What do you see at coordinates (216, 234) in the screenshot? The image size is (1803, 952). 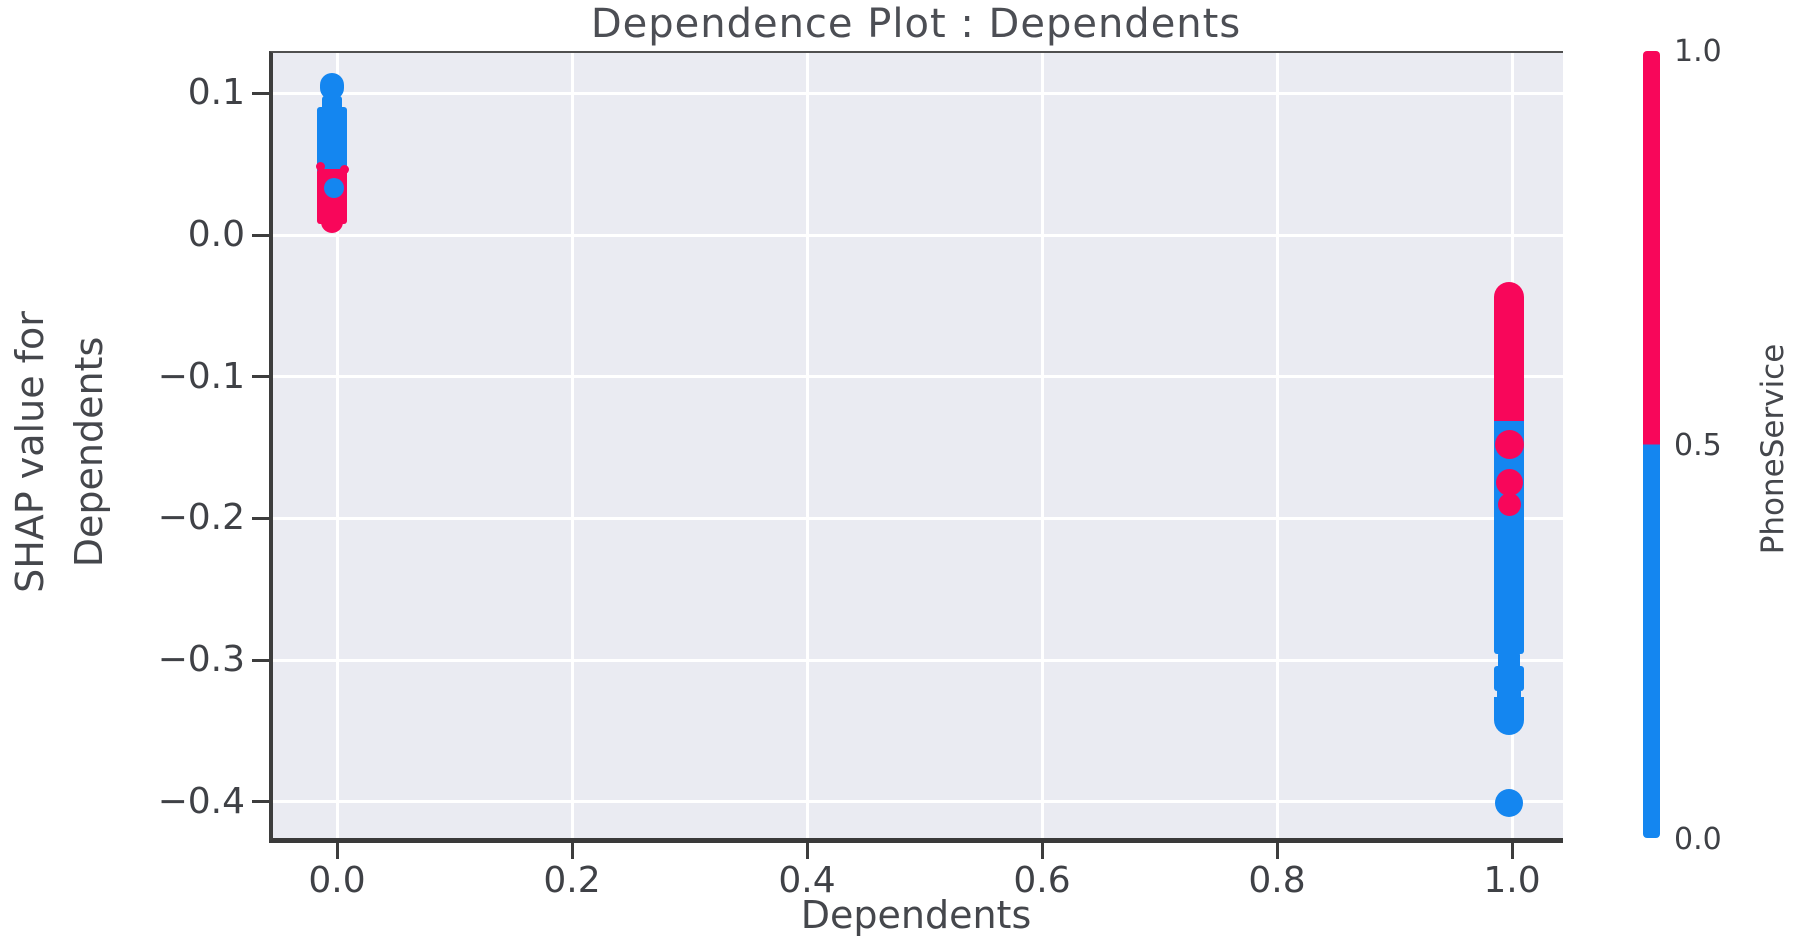 I see `y-tick-label: 0.0` at bounding box center [216, 234].